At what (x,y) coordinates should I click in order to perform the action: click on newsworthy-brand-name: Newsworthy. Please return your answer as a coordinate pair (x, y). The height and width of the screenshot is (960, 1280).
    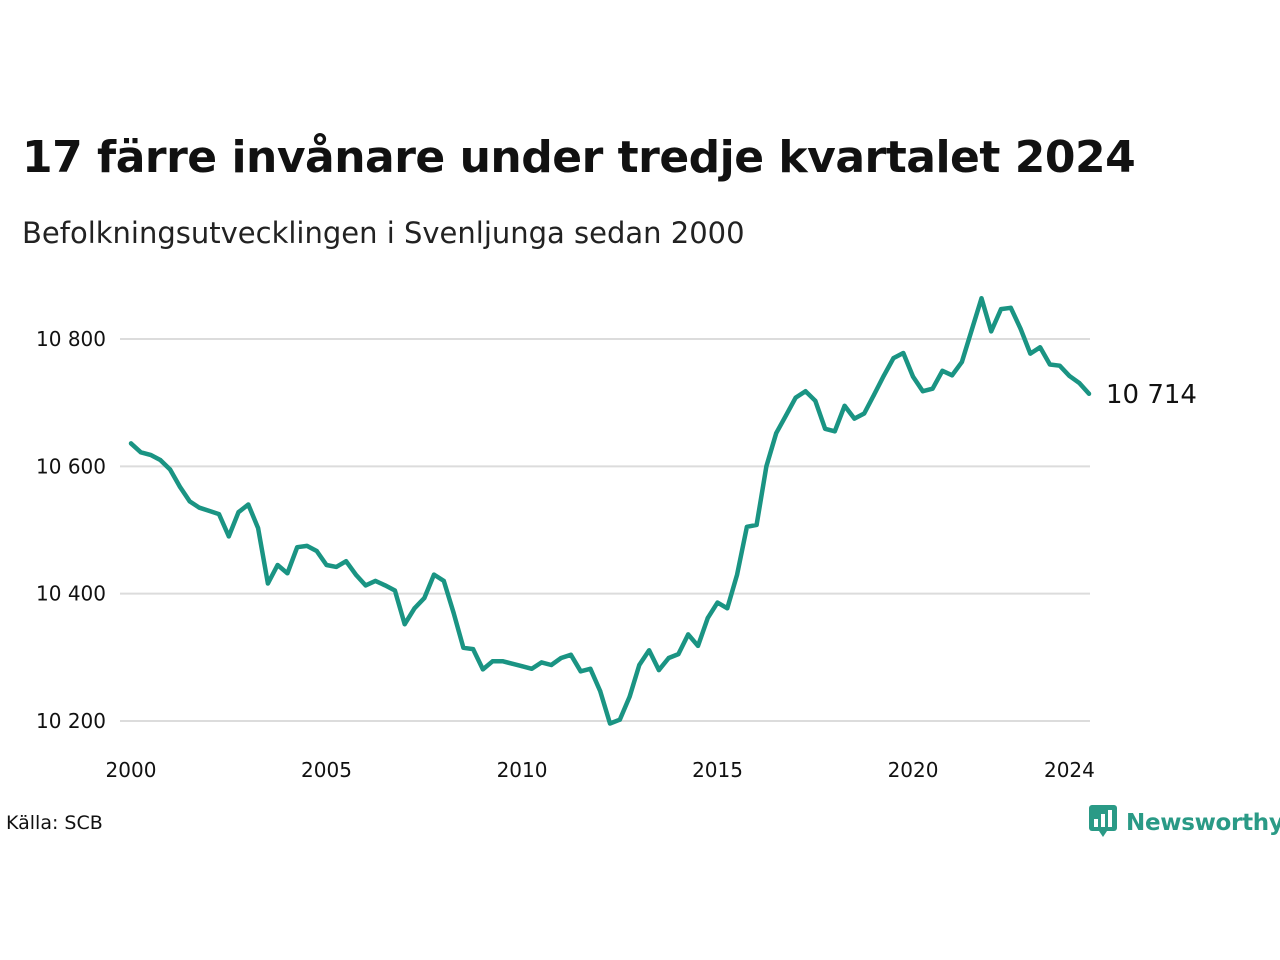
    Looking at the image, I should click on (1203, 823).